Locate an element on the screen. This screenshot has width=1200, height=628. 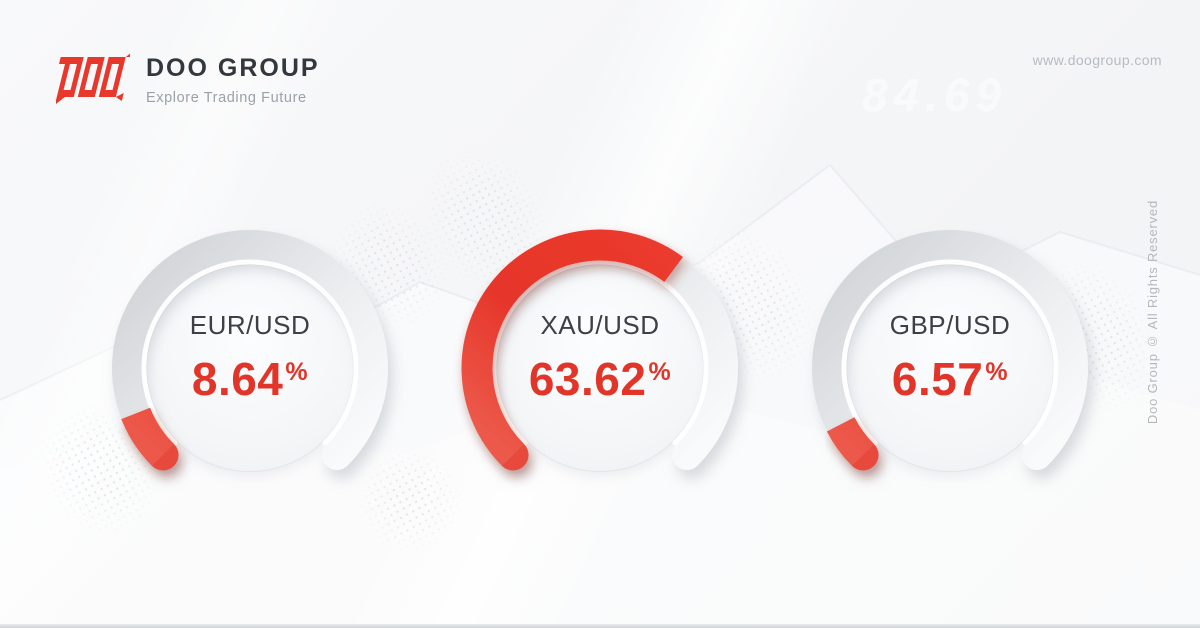
bottom-edge-strip is located at coordinates (600, 626).